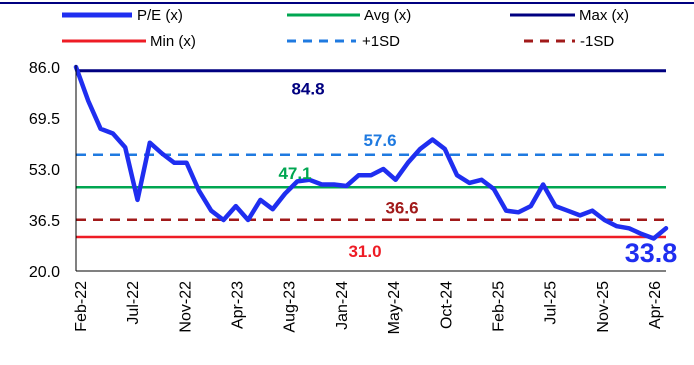 This screenshot has height=365, width=694. What do you see at coordinates (569, 15) in the screenshot?
I see `legend-entry-3: Max (x)` at bounding box center [569, 15].